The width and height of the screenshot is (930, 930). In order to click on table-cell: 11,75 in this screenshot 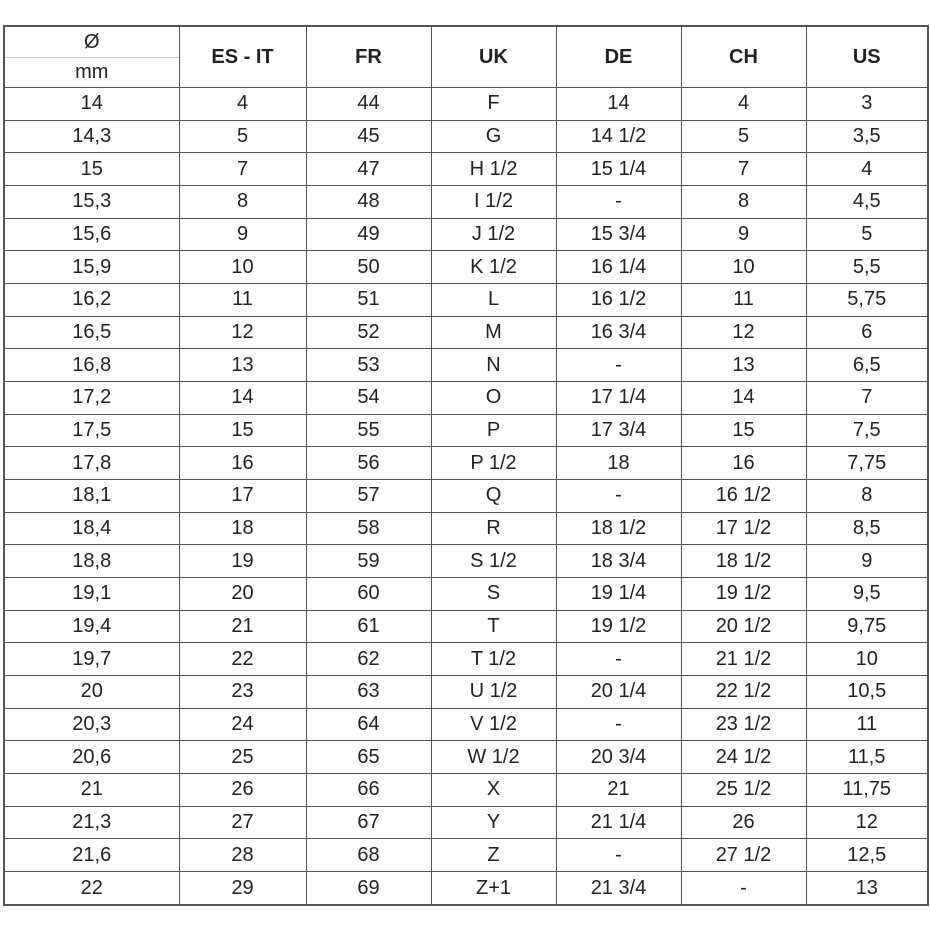, I will do `click(867, 790)`.